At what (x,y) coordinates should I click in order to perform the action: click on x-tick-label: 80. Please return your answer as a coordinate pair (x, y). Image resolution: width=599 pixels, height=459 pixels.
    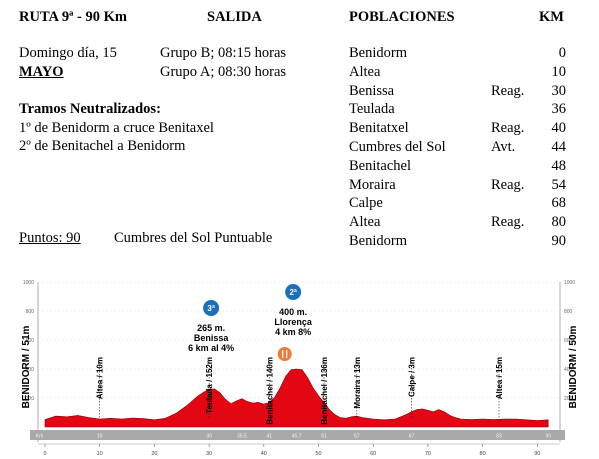
    Looking at the image, I should click on (483, 454).